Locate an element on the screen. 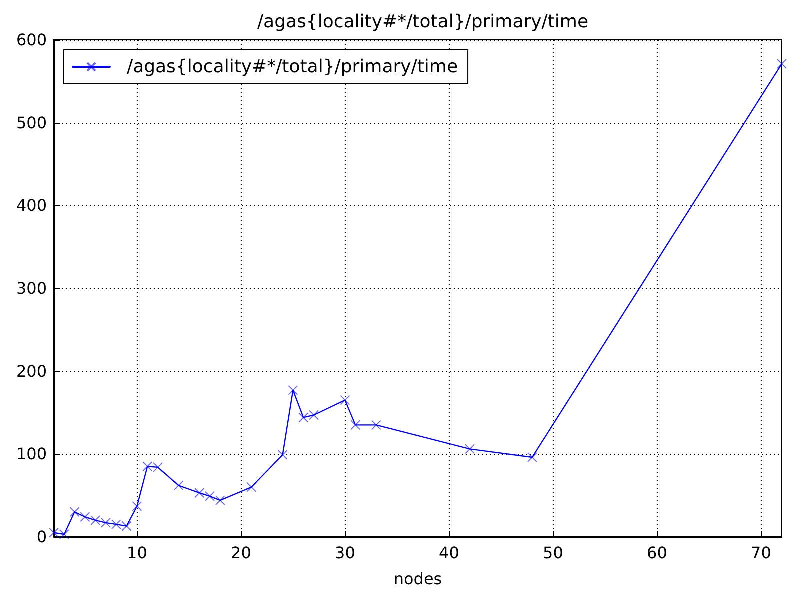 Image resolution: width=800 pixels, height=600 pixels. y-tick-label: 300 is located at coordinates (31, 288).